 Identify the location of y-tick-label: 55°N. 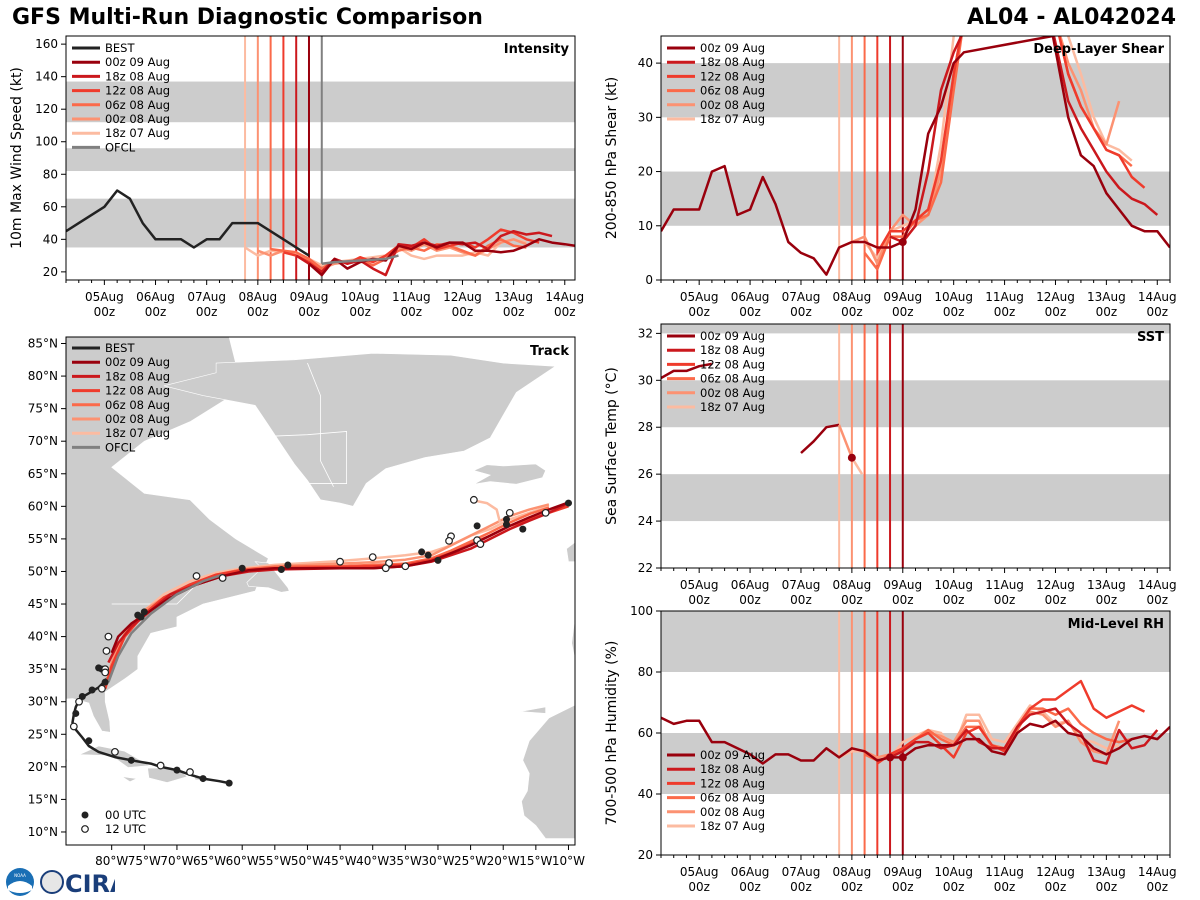
(43, 539).